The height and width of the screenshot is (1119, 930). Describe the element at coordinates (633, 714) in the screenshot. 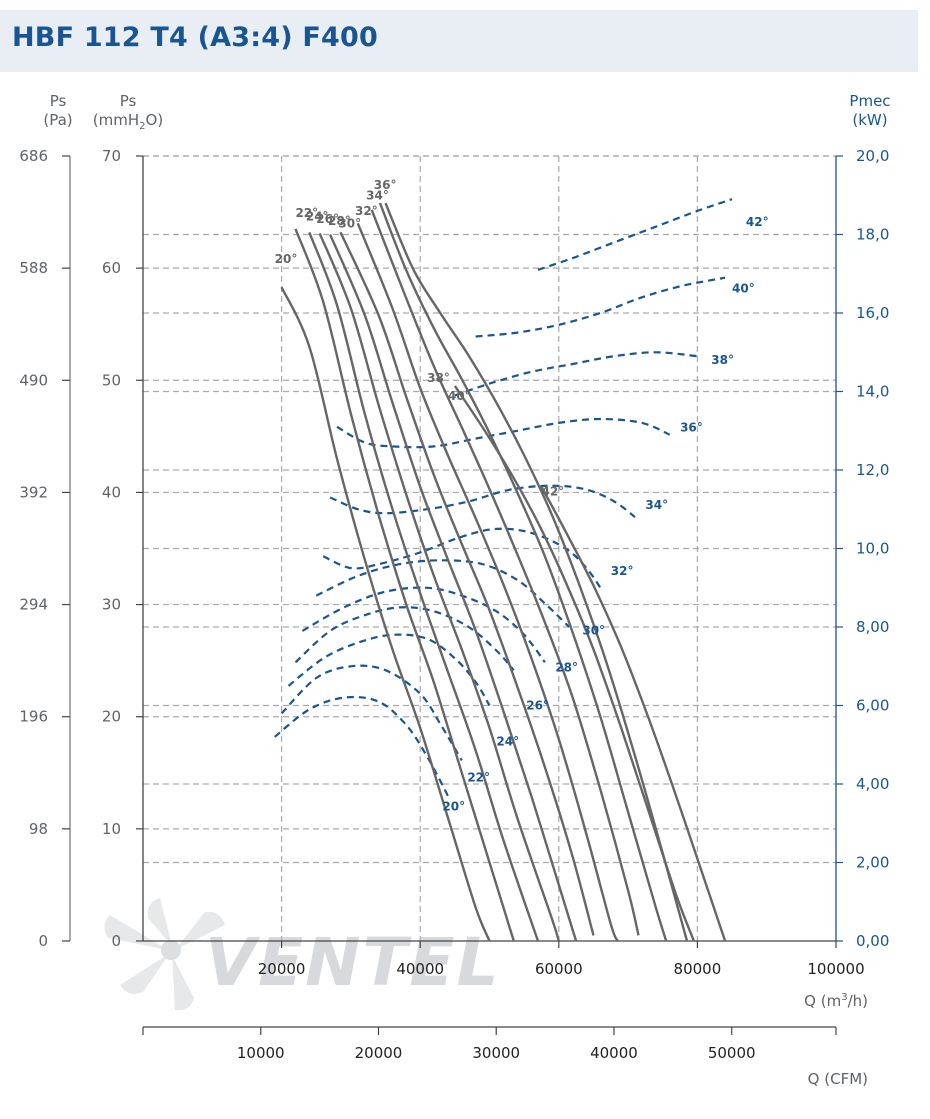

I see `pressure-curve-42deg` at that location.